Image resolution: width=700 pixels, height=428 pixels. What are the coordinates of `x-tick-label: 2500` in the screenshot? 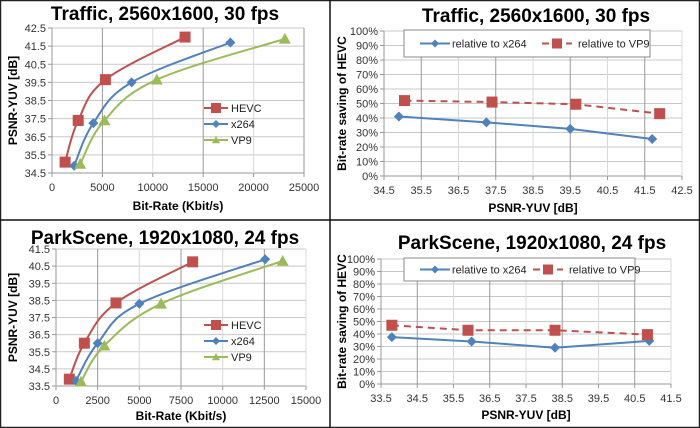 It's located at (97, 401).